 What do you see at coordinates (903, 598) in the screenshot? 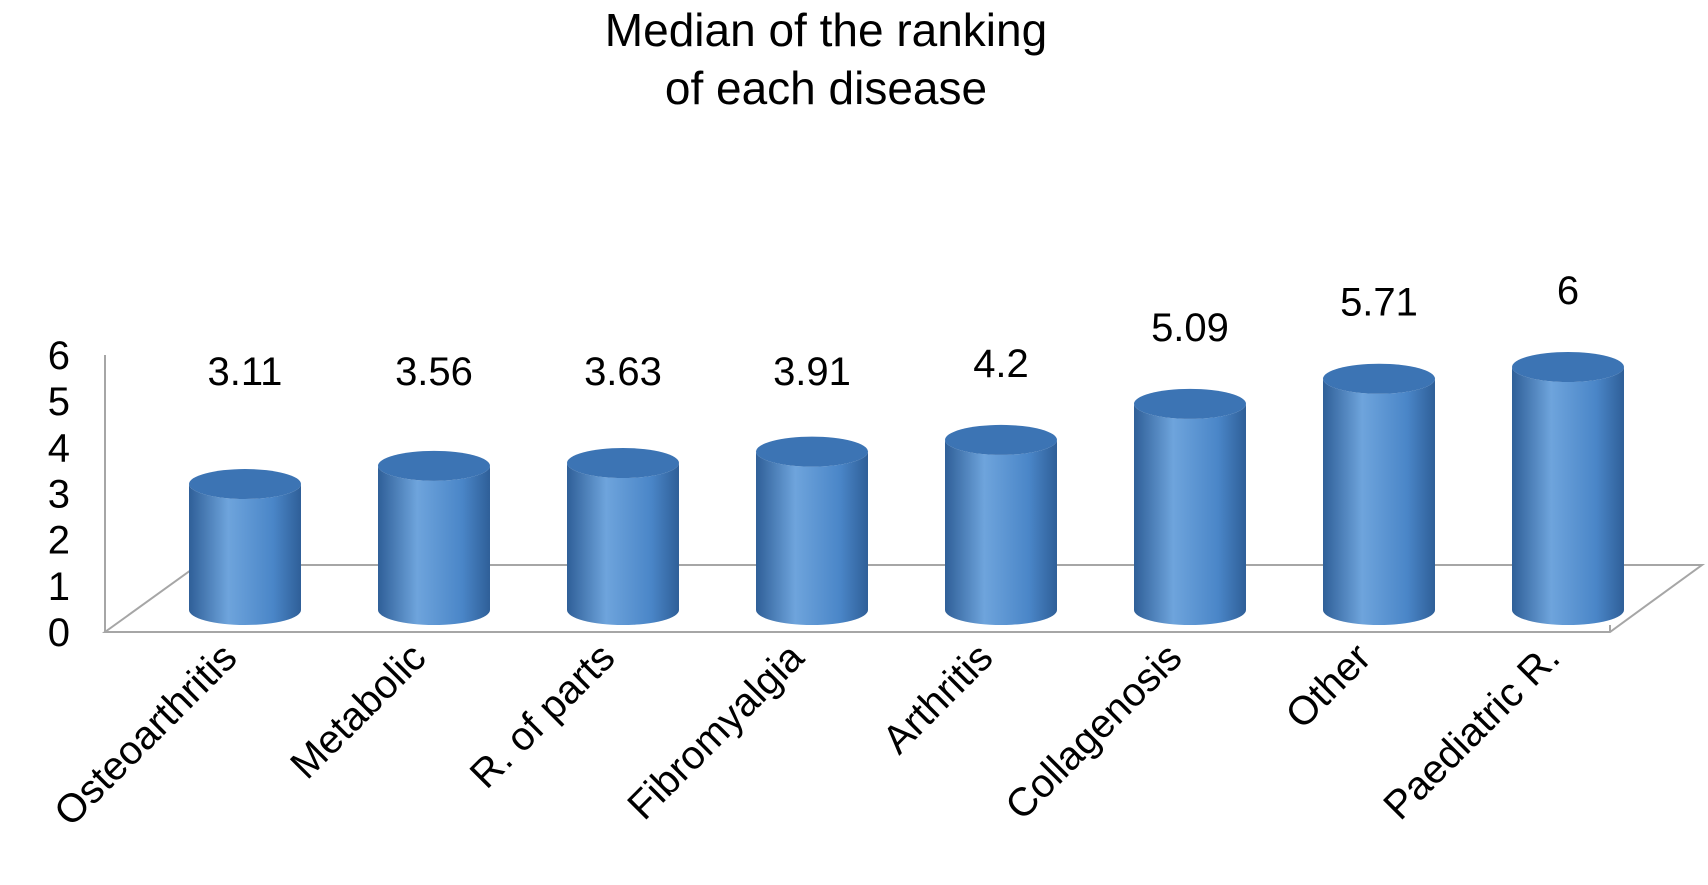
I see `floor-plane` at bounding box center [903, 598].